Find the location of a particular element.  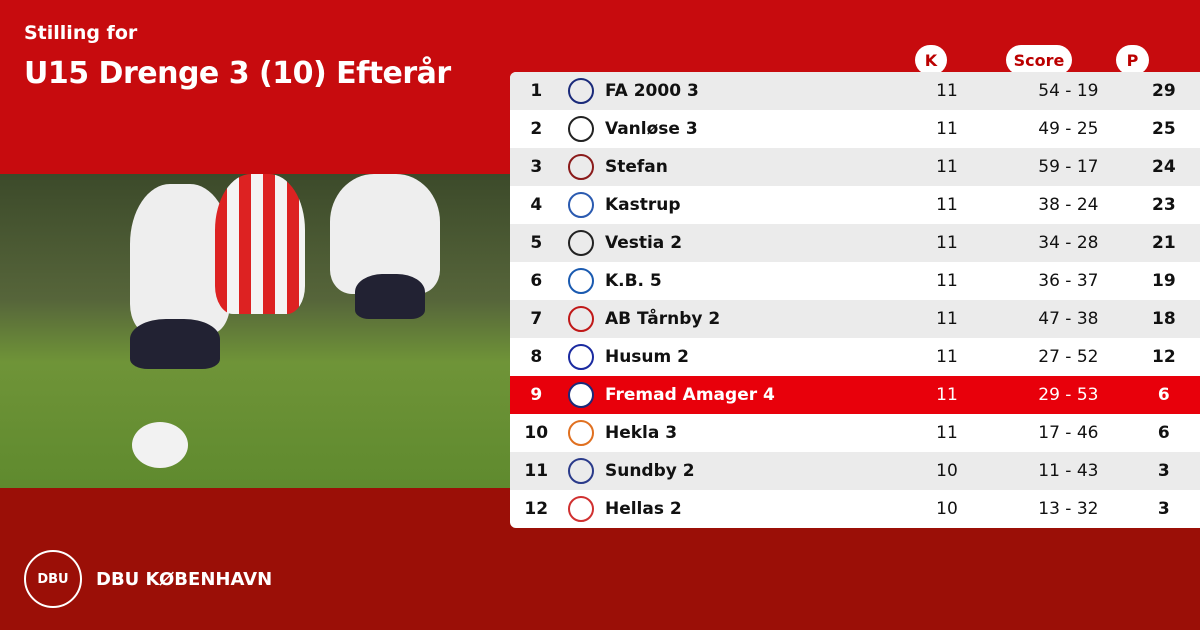

footer: DBU DBU KØBENHAVN is located at coordinates (148, 579).